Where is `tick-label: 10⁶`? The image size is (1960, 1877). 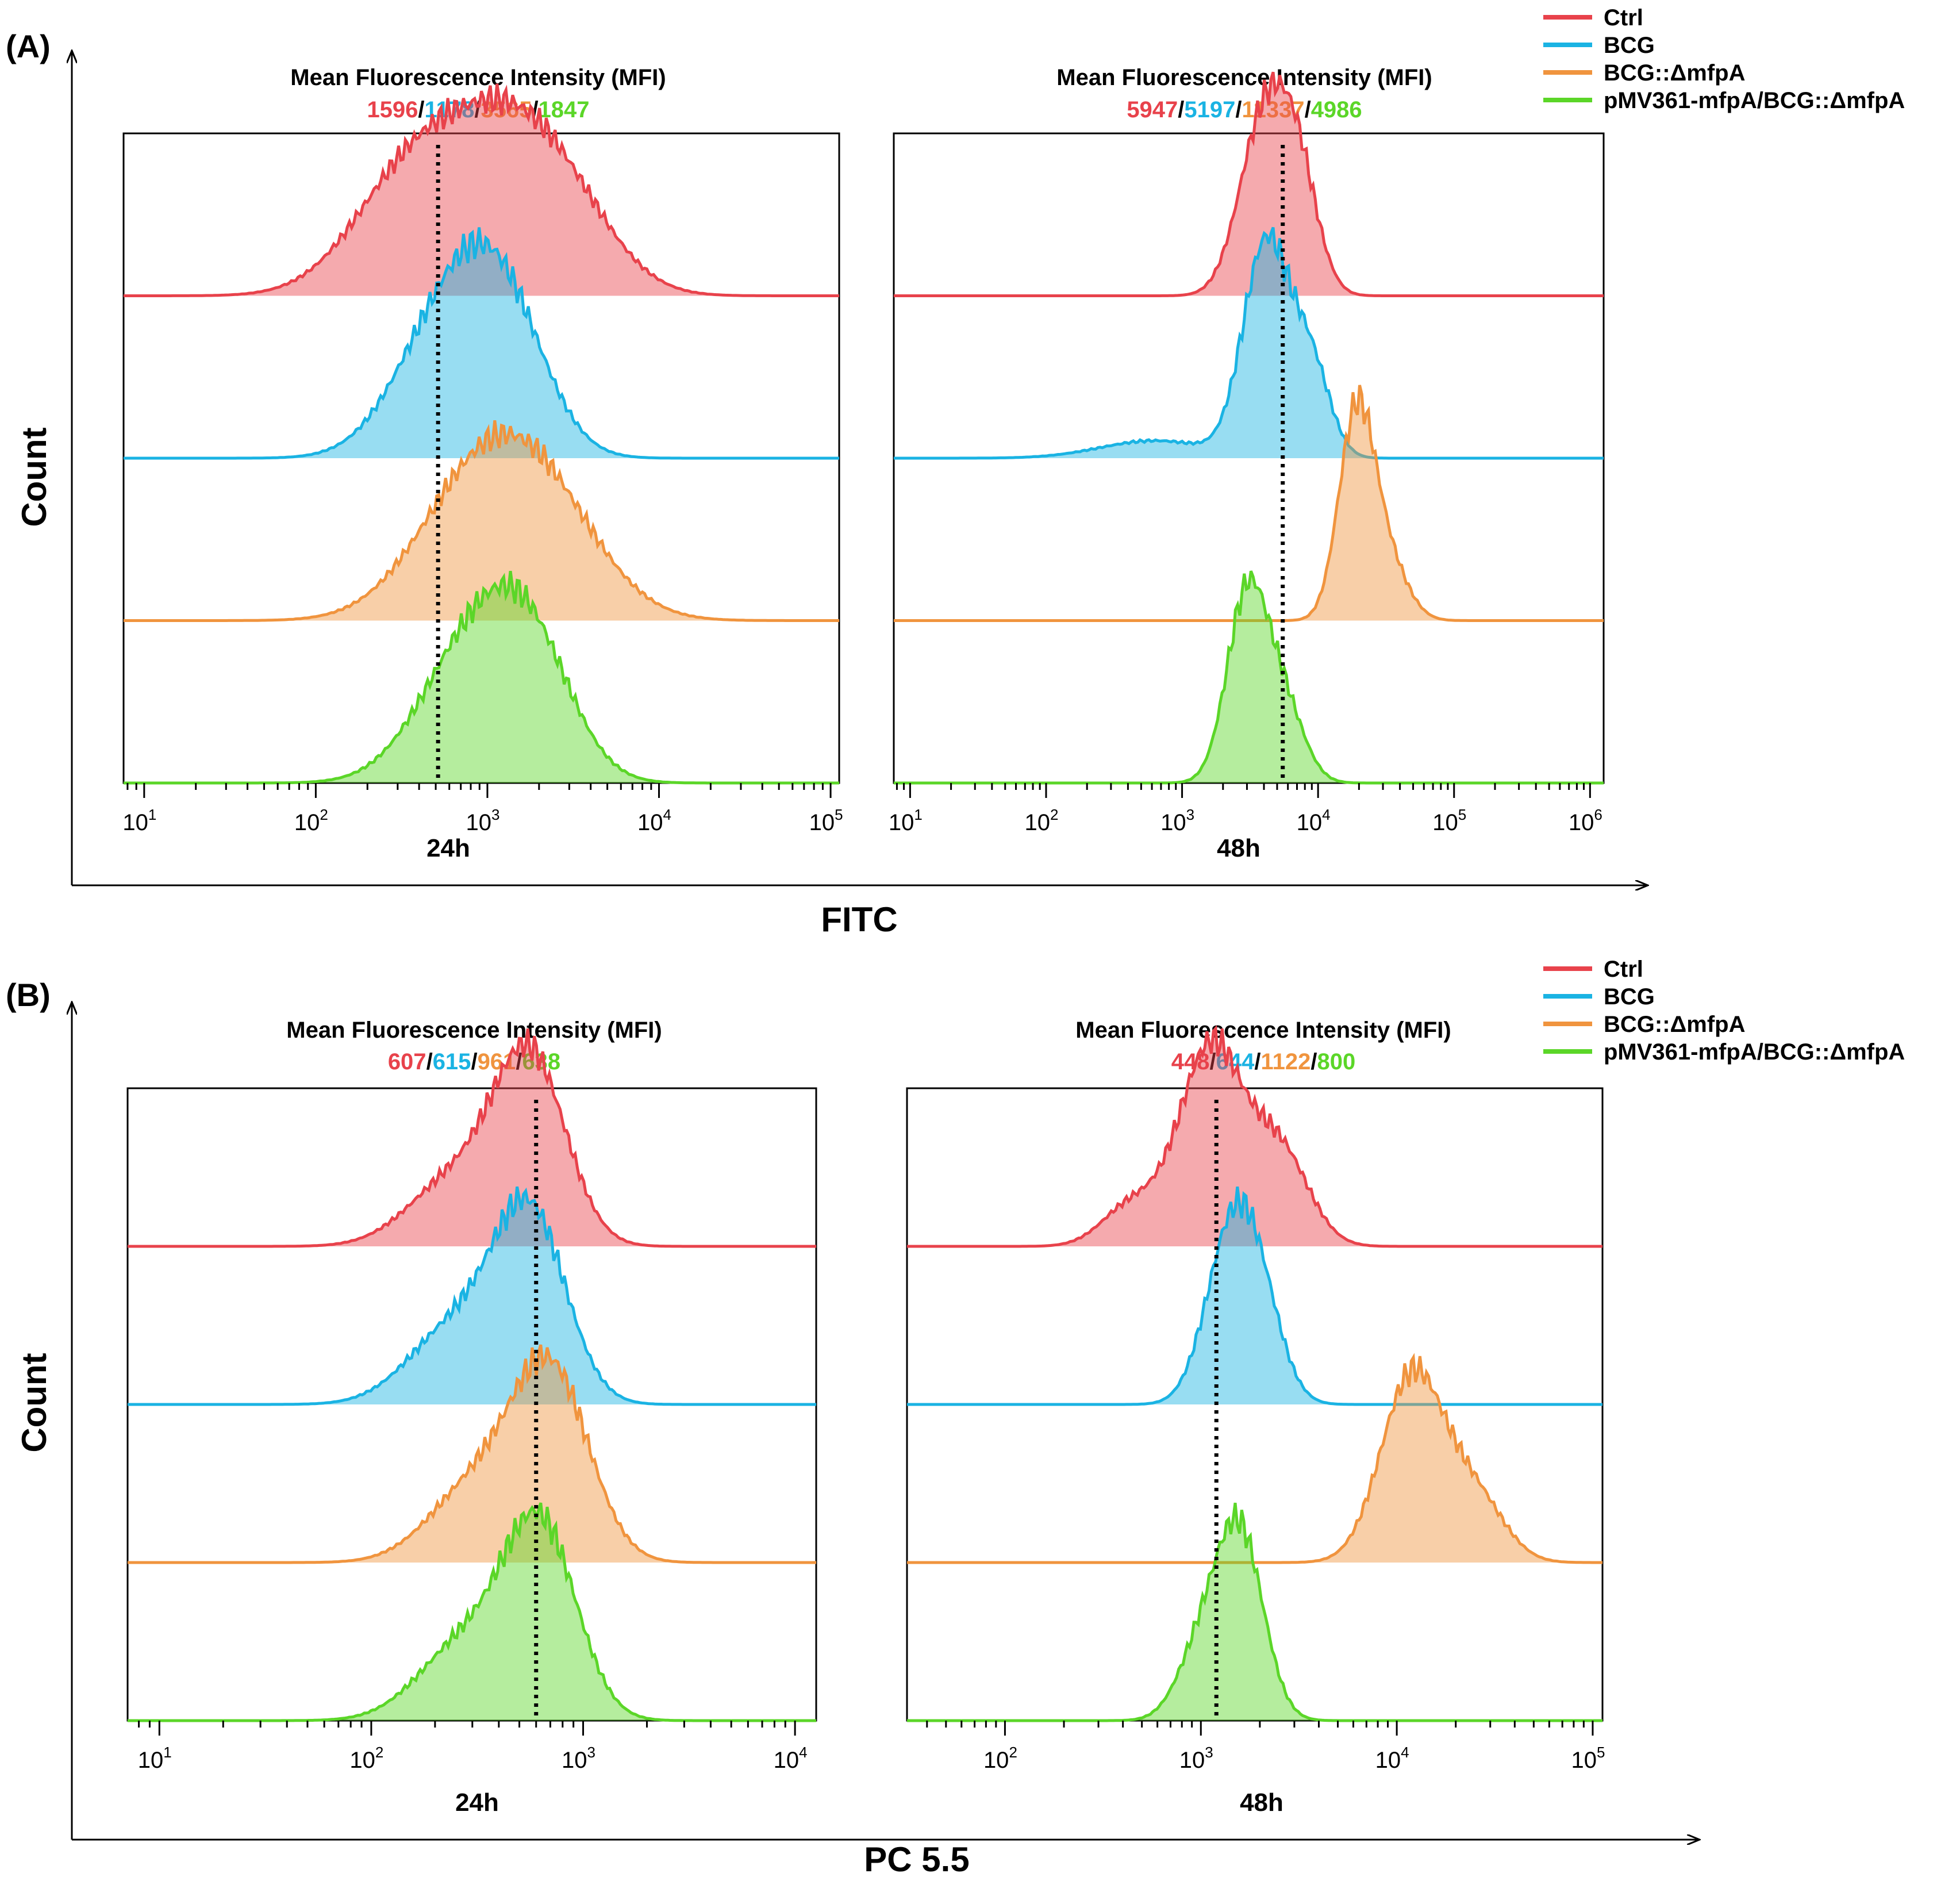
tick-label: 10⁶ is located at coordinates (1586, 821).